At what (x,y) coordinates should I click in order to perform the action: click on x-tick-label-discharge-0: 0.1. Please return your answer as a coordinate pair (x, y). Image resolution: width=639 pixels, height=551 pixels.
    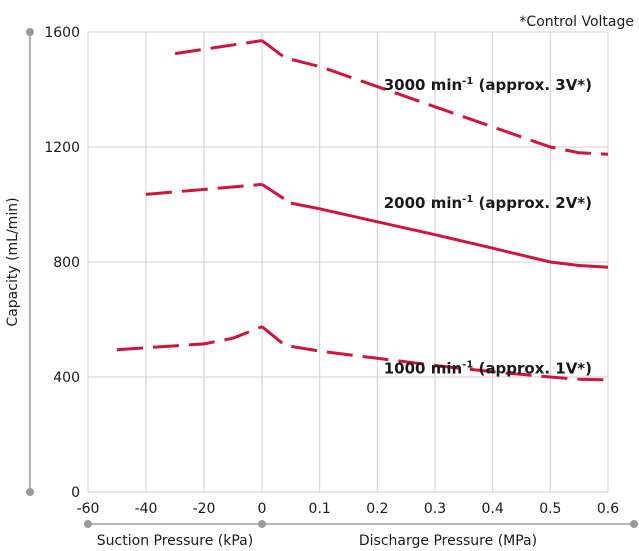
    Looking at the image, I should click on (320, 509).